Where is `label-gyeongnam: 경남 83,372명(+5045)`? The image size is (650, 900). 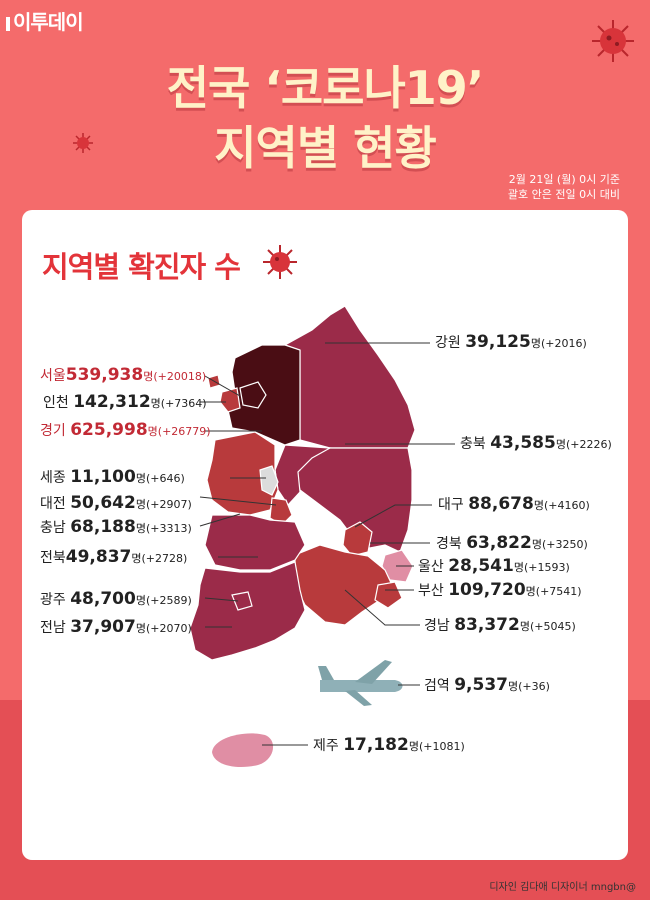
label-gyeongnam: 경남 83,372명(+5045) is located at coordinates (500, 625).